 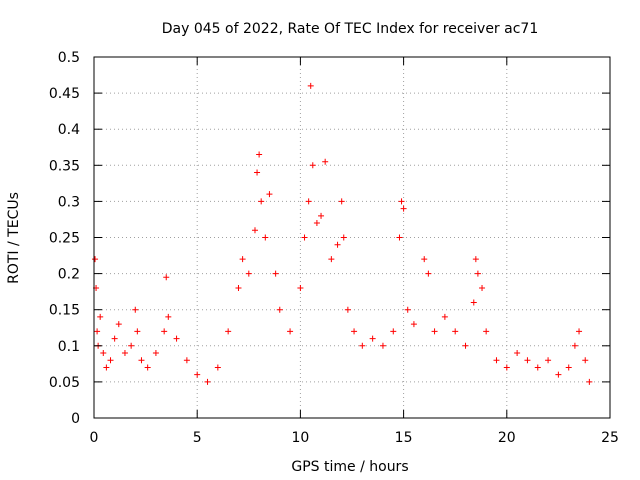 I want to click on y-tick-label: 0.3, so click(x=69, y=202).